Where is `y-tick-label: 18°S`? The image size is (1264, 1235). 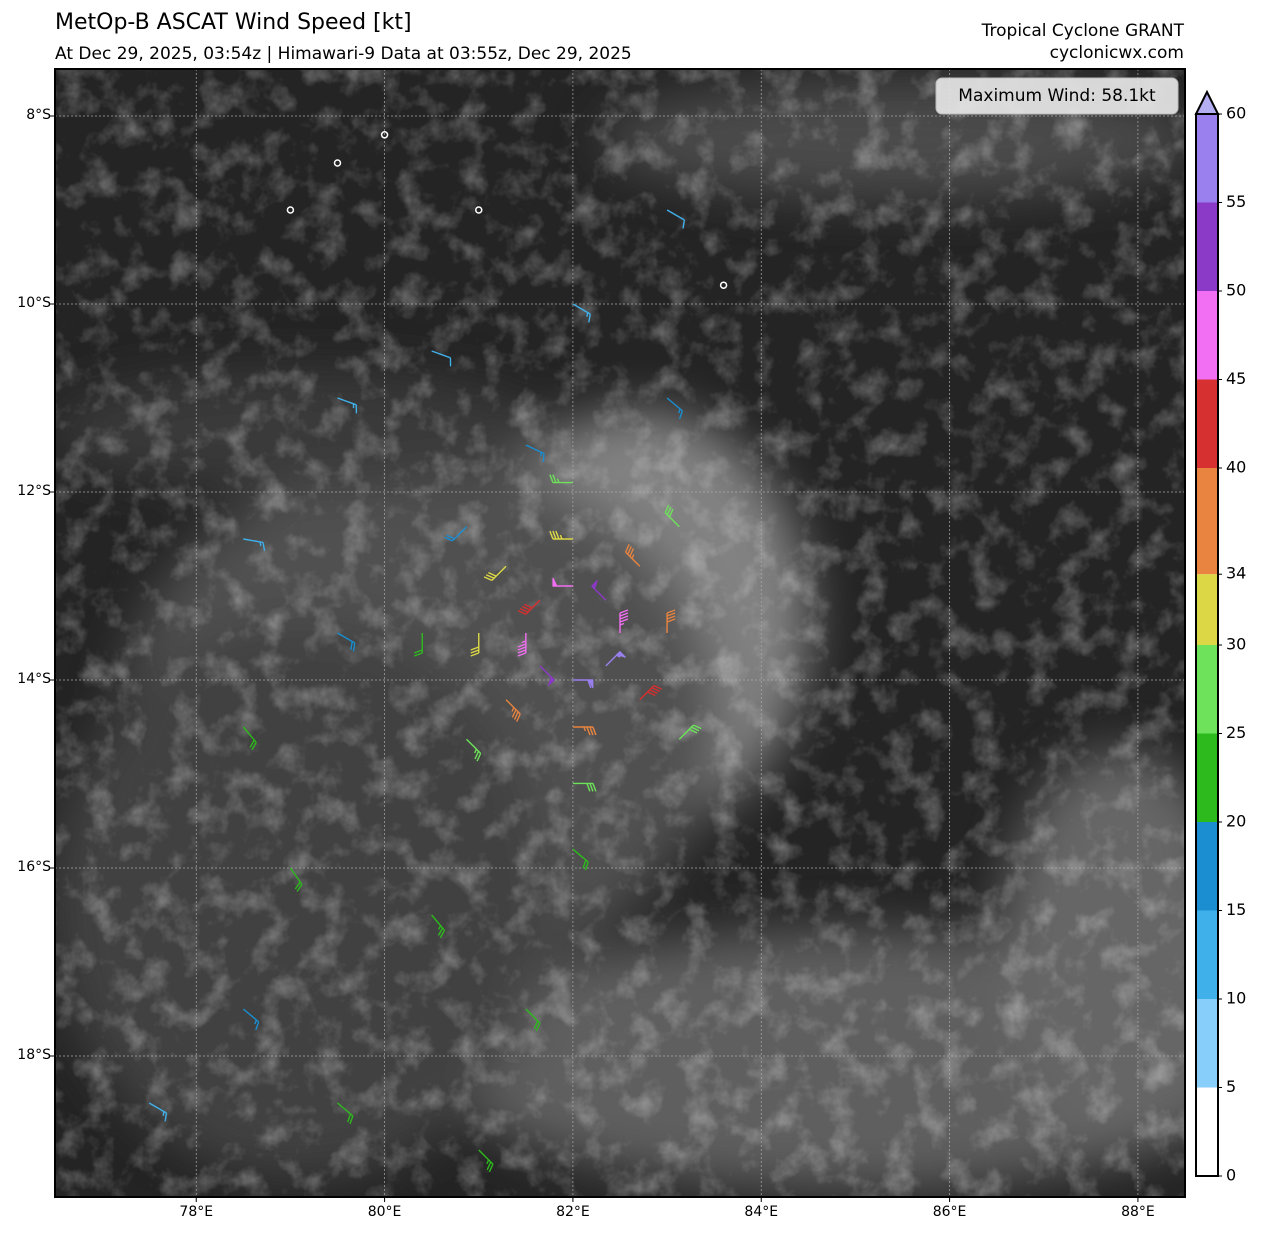
y-tick-label: 18°S is located at coordinates (34, 1055).